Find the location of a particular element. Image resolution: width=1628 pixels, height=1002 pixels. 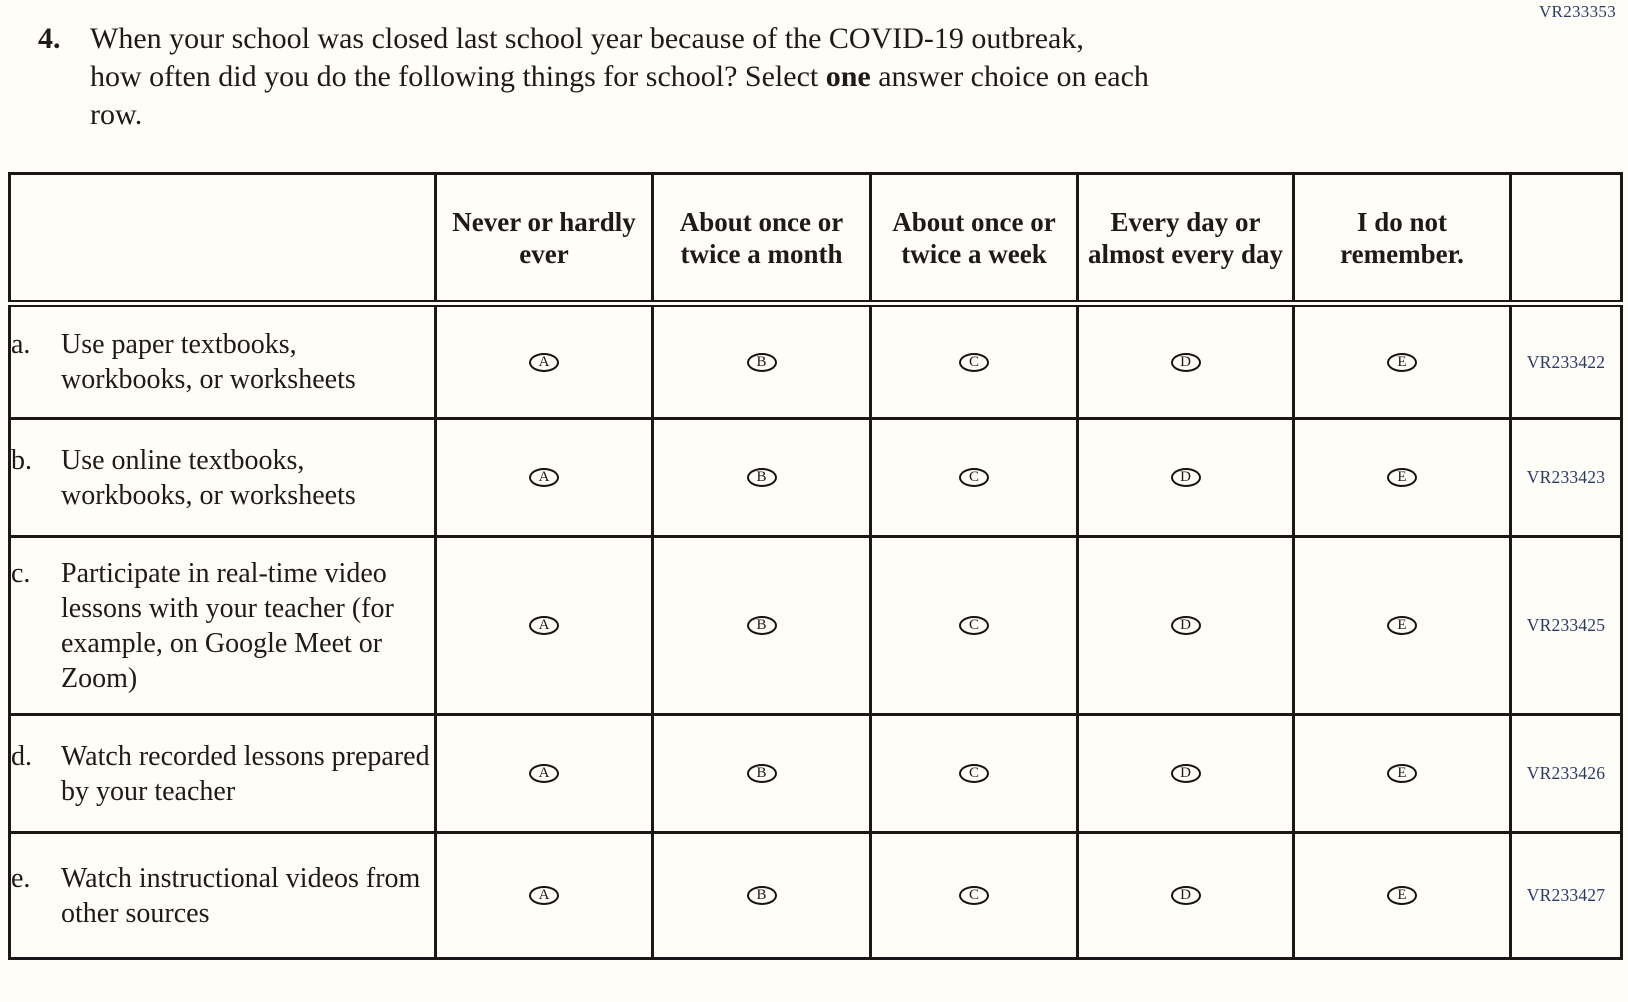

row-a-cell-never: A is located at coordinates (544, 361).